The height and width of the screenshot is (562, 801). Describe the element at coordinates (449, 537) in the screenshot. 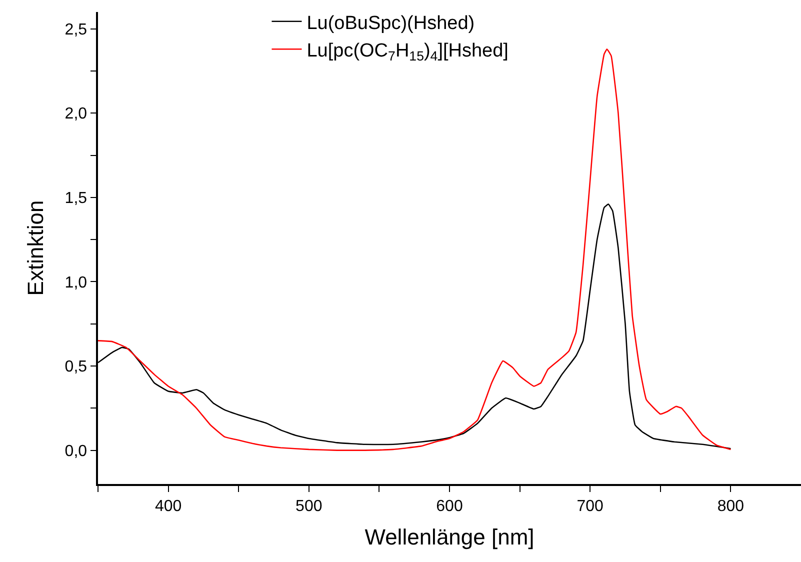

I see `x-axis-title: Wellenlänge [nm]` at that location.